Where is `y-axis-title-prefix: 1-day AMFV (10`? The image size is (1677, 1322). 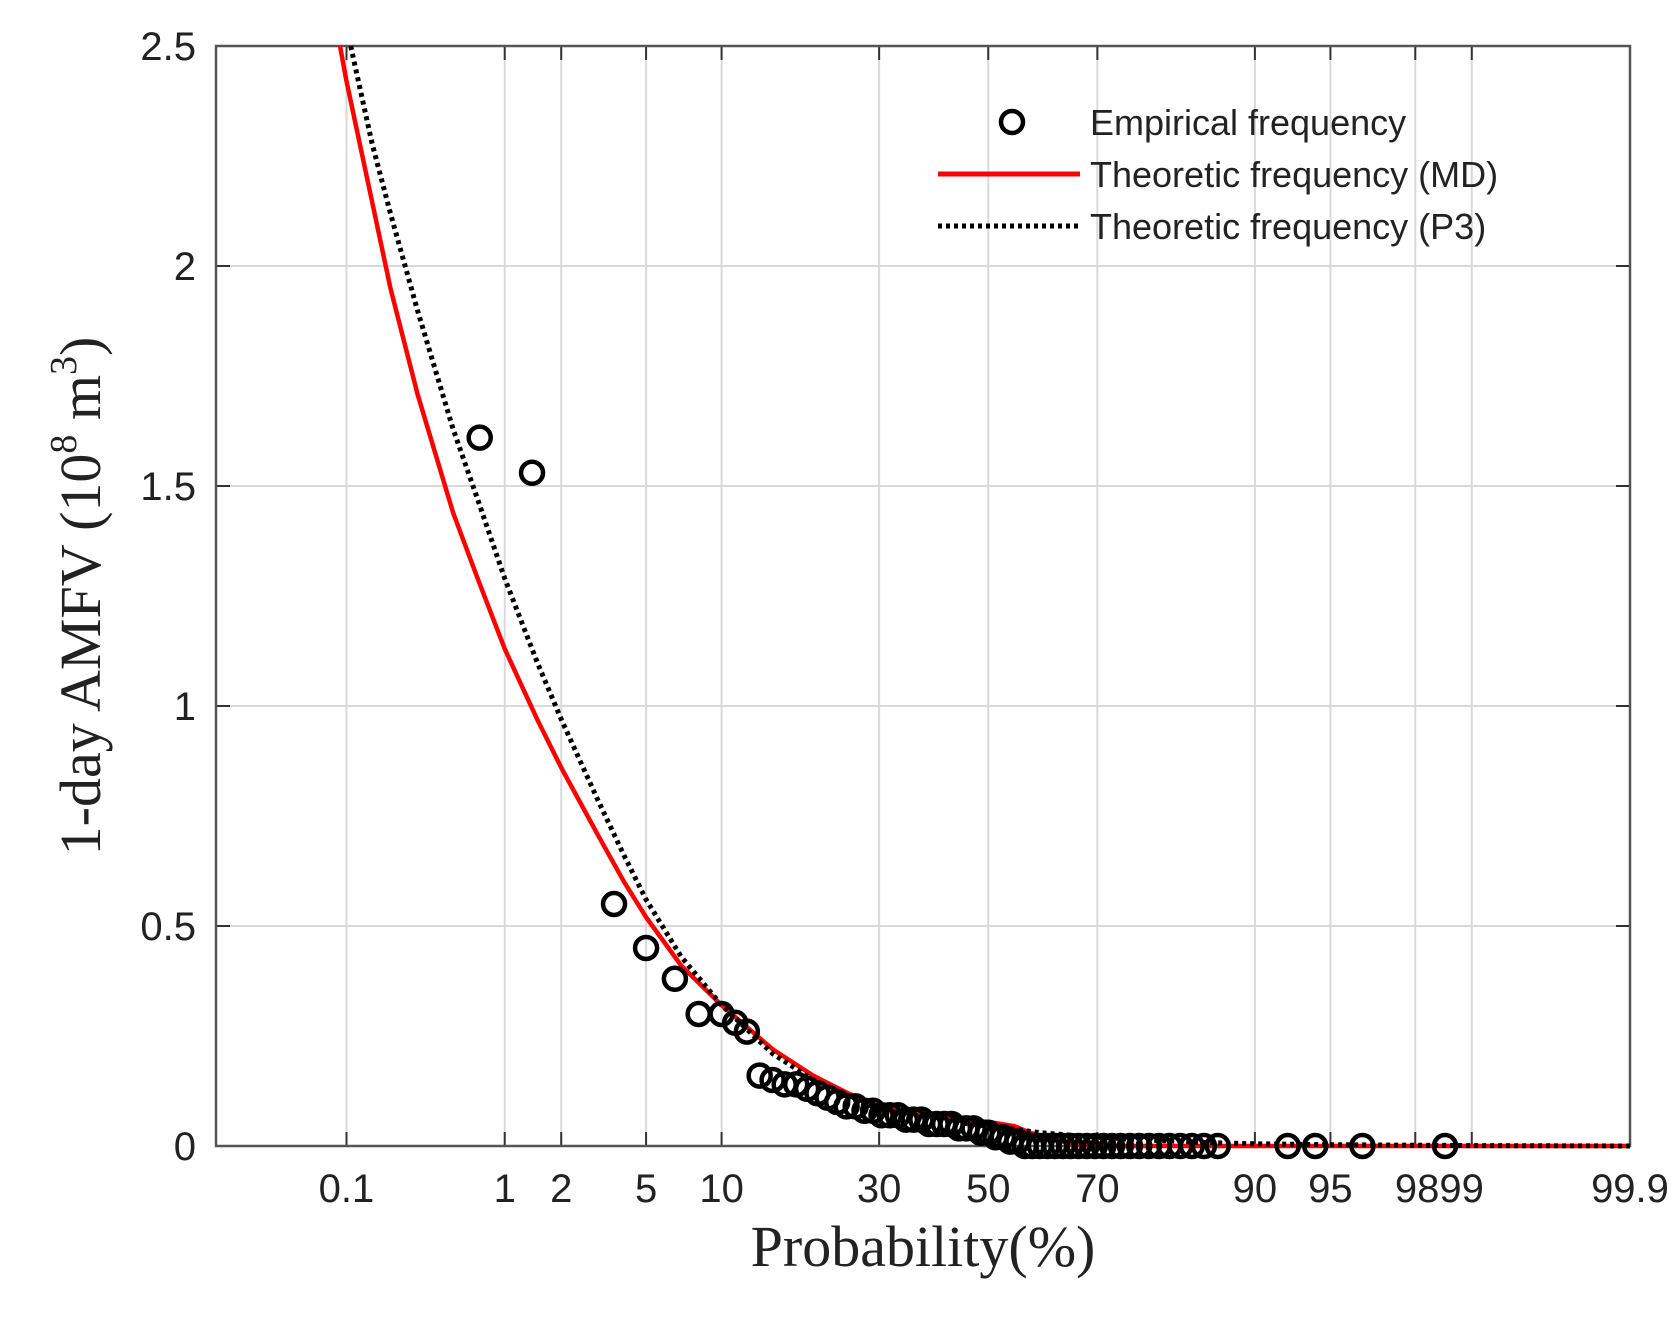
y-axis-title-prefix: 1-day AMFV (10 is located at coordinates (80, 655).